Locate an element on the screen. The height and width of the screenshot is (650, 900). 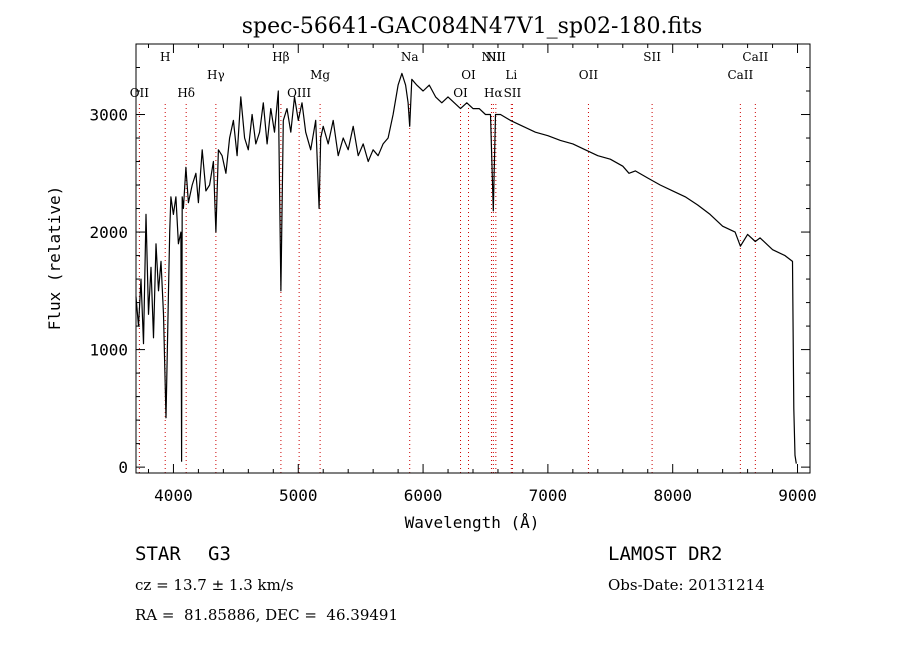
chart-title: spec-56641-GAC084N47V1_sp02-180.fits is located at coordinates (472, 26).